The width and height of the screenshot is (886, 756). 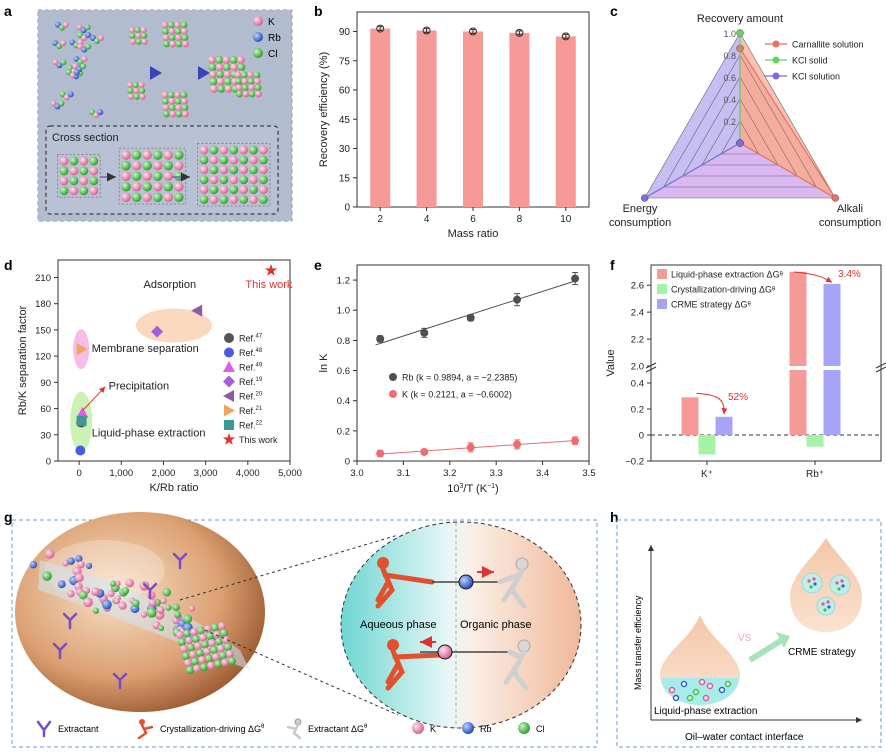 What do you see at coordinates (424, 451) in the screenshot?
I see `point-e-k` at bounding box center [424, 451].